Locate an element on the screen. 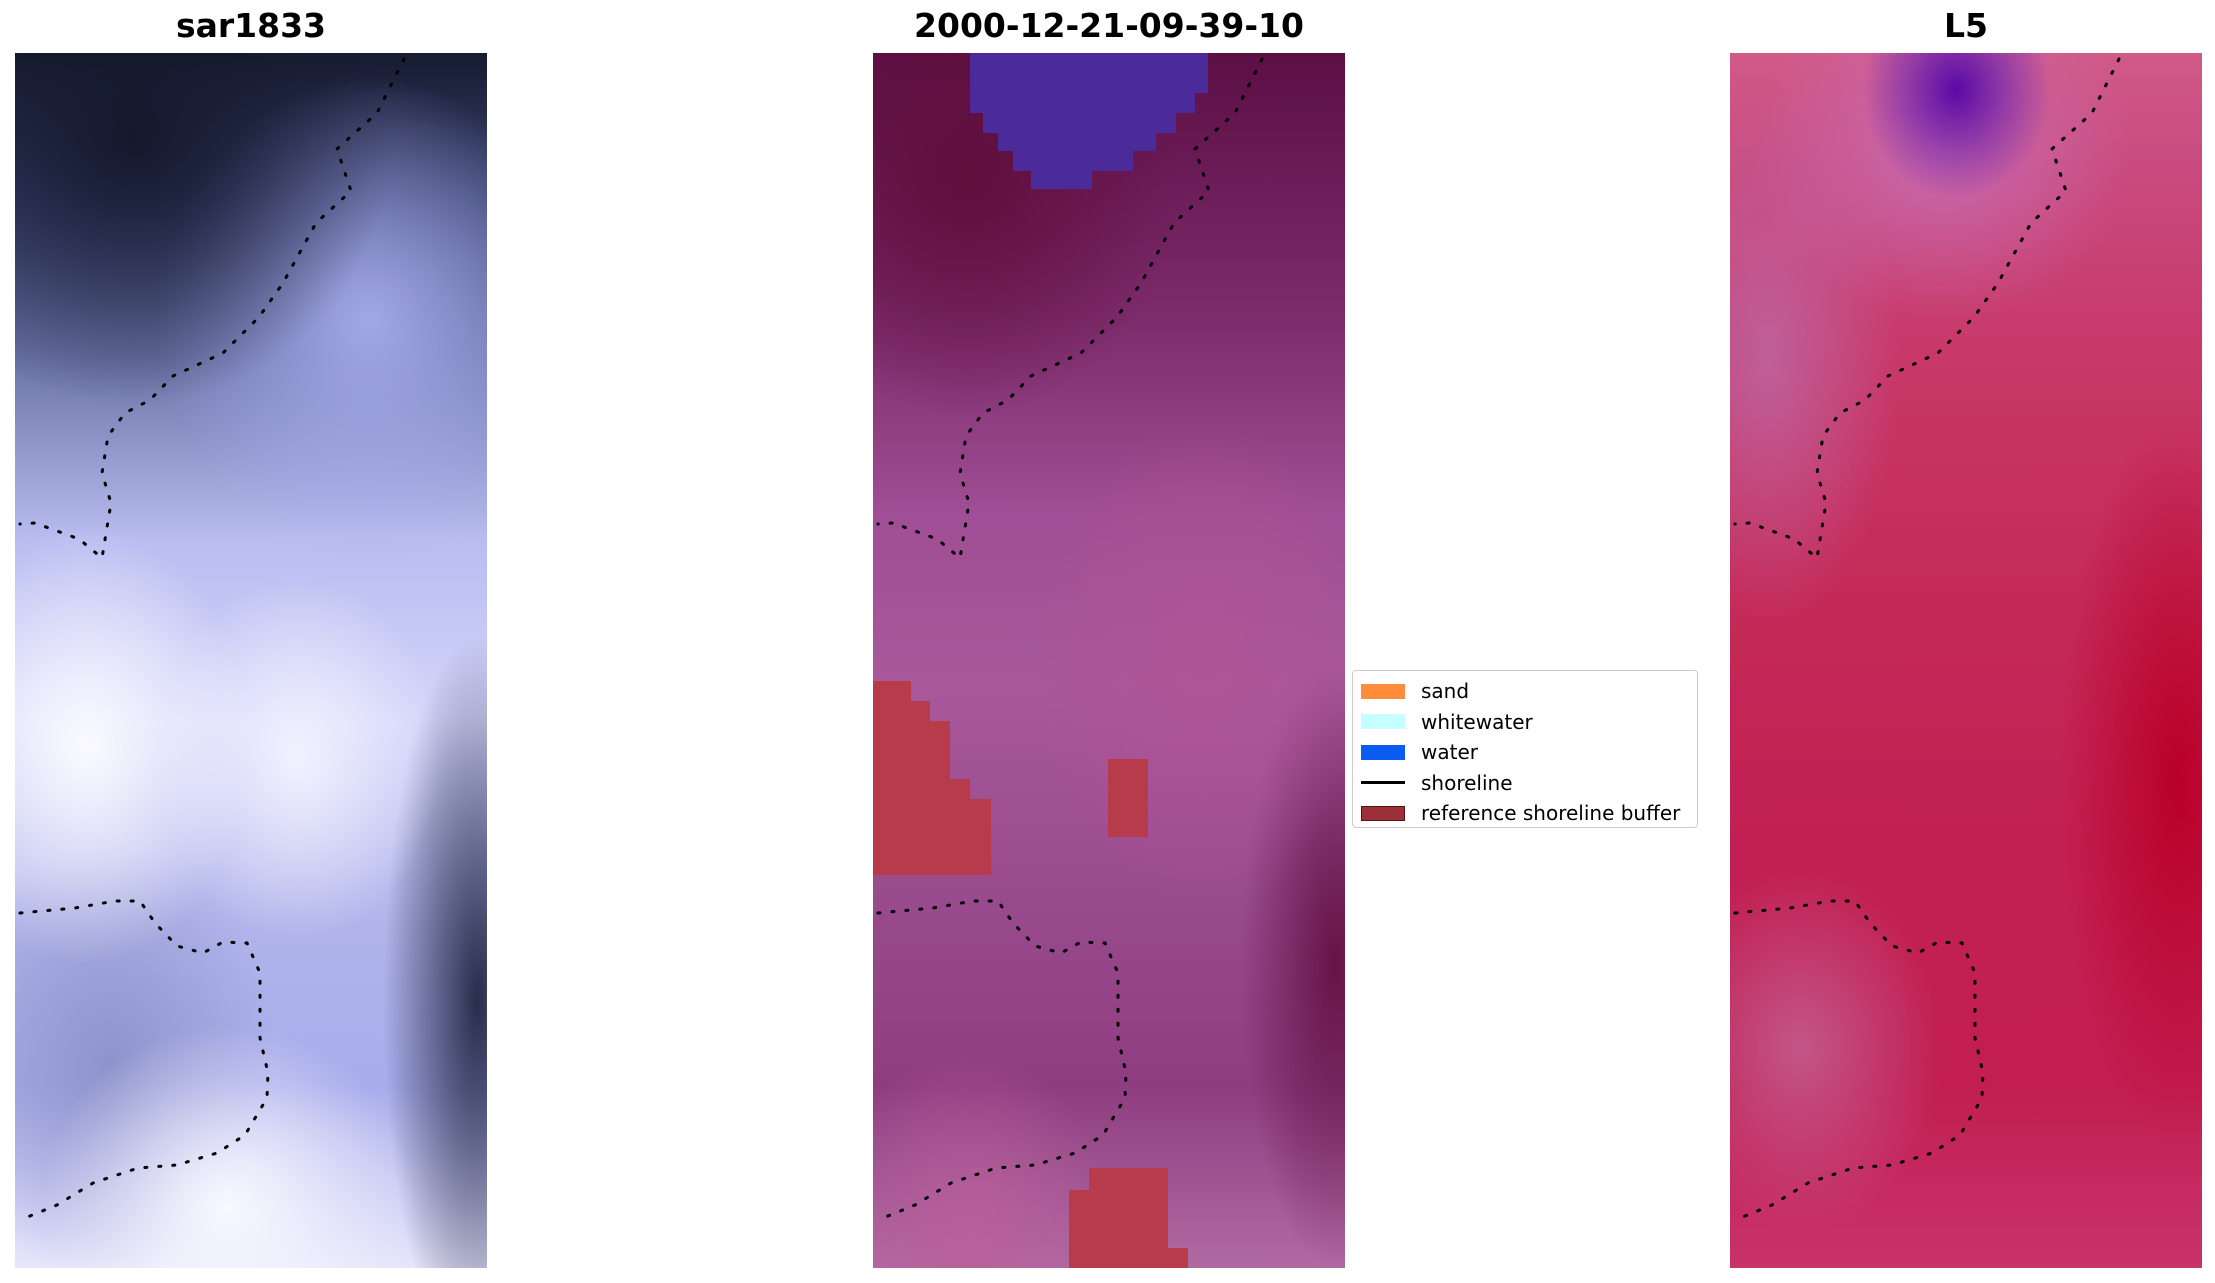 The height and width of the screenshot is (1283, 2215). legend-label: shoreline is located at coordinates (1467, 782).